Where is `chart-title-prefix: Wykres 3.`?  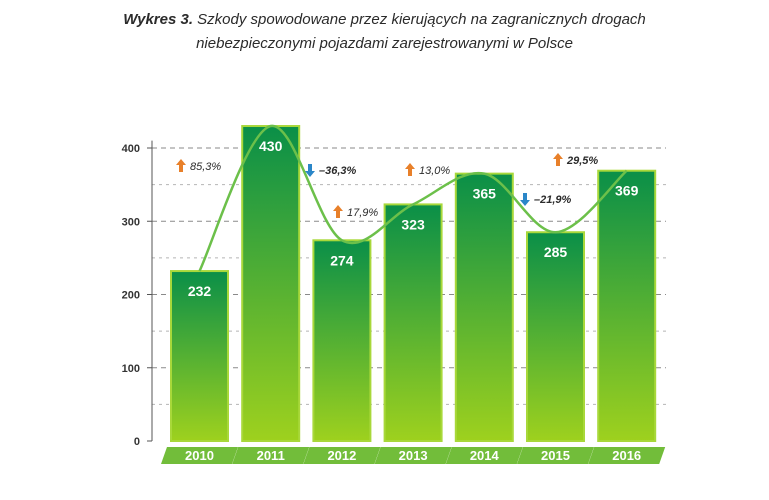 chart-title-prefix: Wykres 3. is located at coordinates (158, 19).